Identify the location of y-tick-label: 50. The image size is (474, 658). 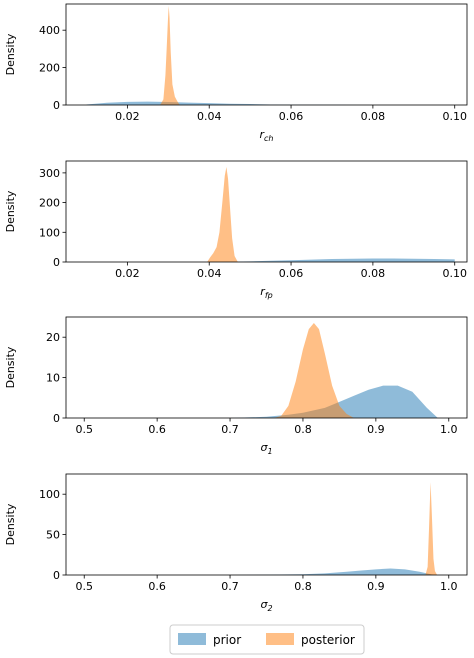
(53, 535).